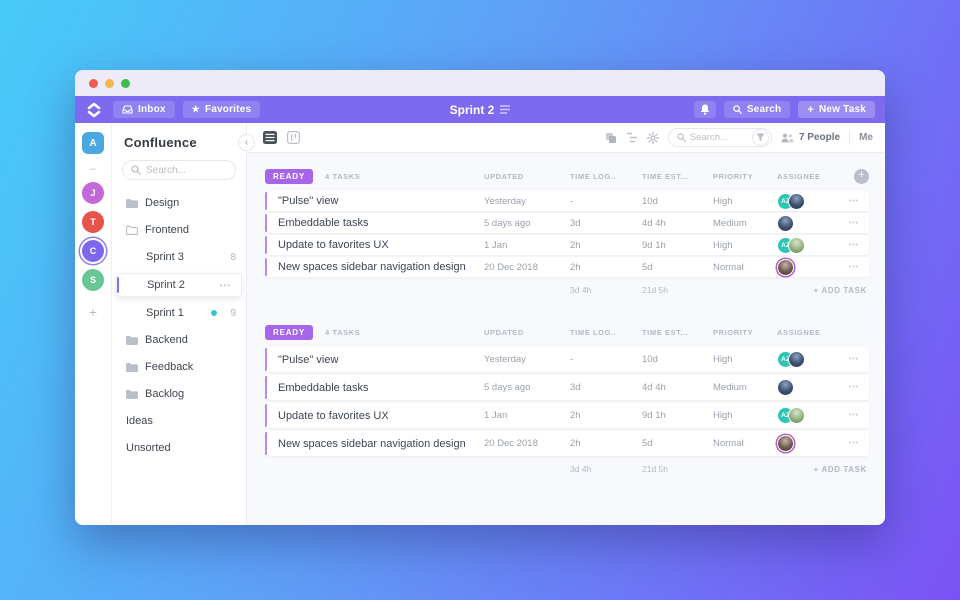  Describe the element at coordinates (861, 176) in the screenshot. I see `add-column-button: +` at that location.